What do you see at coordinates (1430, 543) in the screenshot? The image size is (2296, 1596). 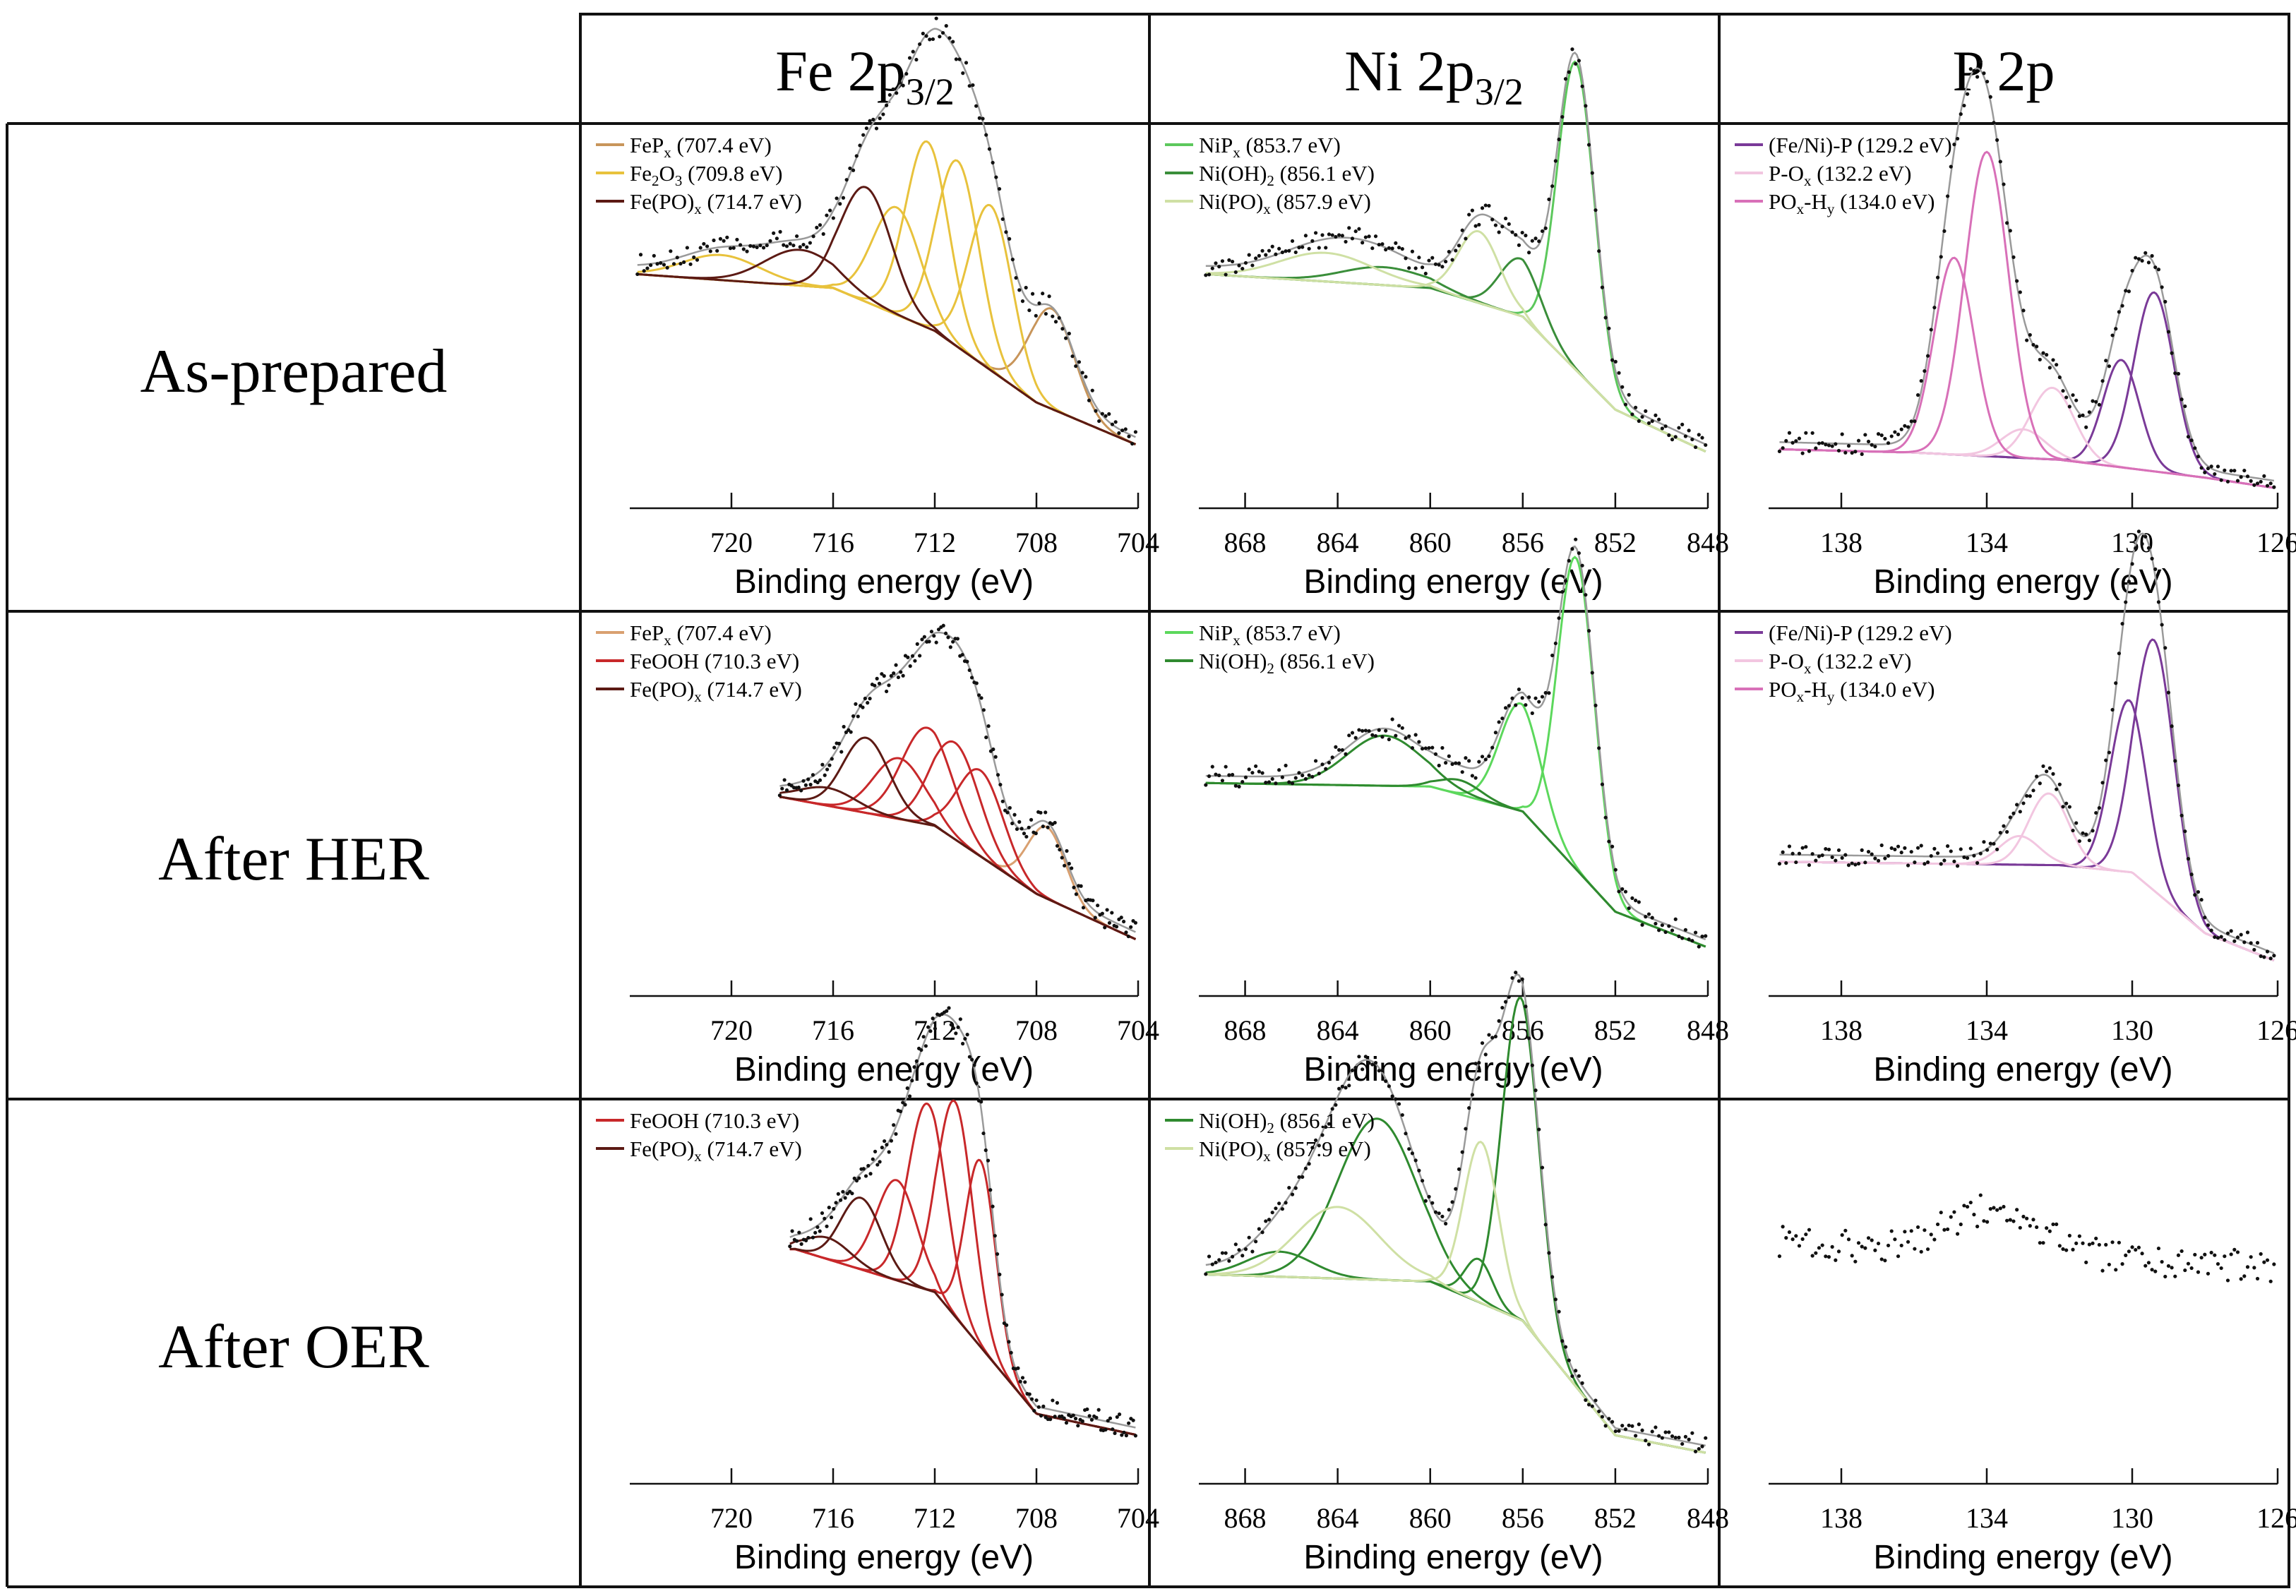 I see `x-tick-label: 860` at bounding box center [1430, 543].